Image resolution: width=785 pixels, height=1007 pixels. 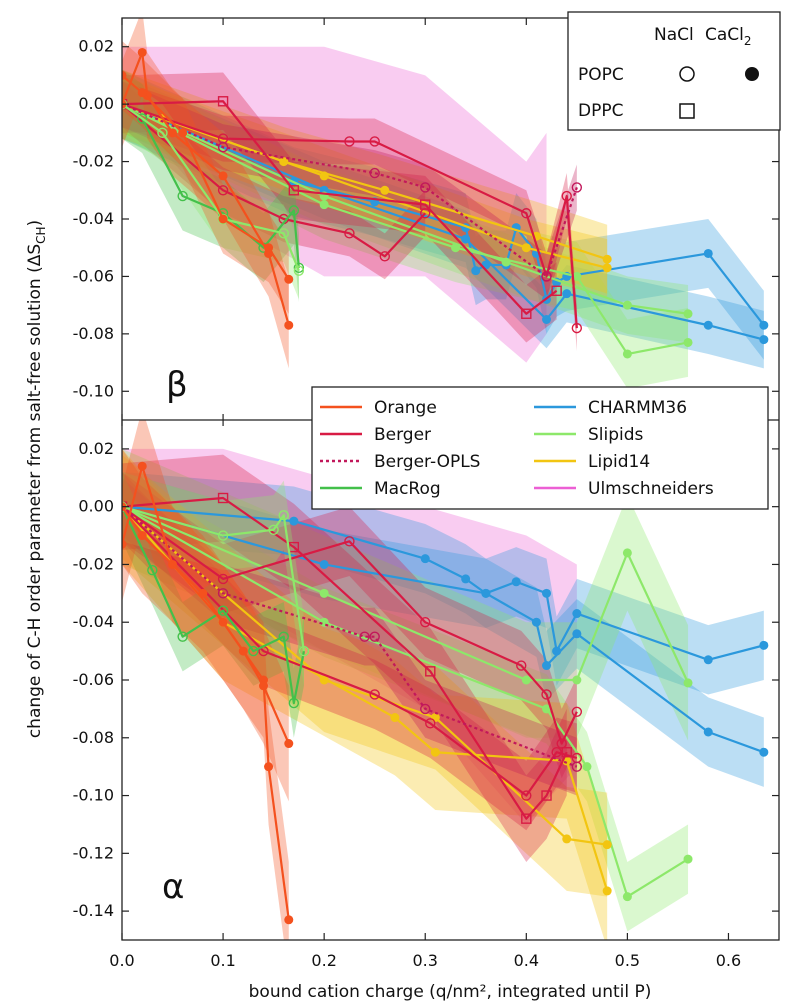 What do you see at coordinates (177, 385) in the screenshot?
I see `panel-label-beta: β` at bounding box center [177, 385].